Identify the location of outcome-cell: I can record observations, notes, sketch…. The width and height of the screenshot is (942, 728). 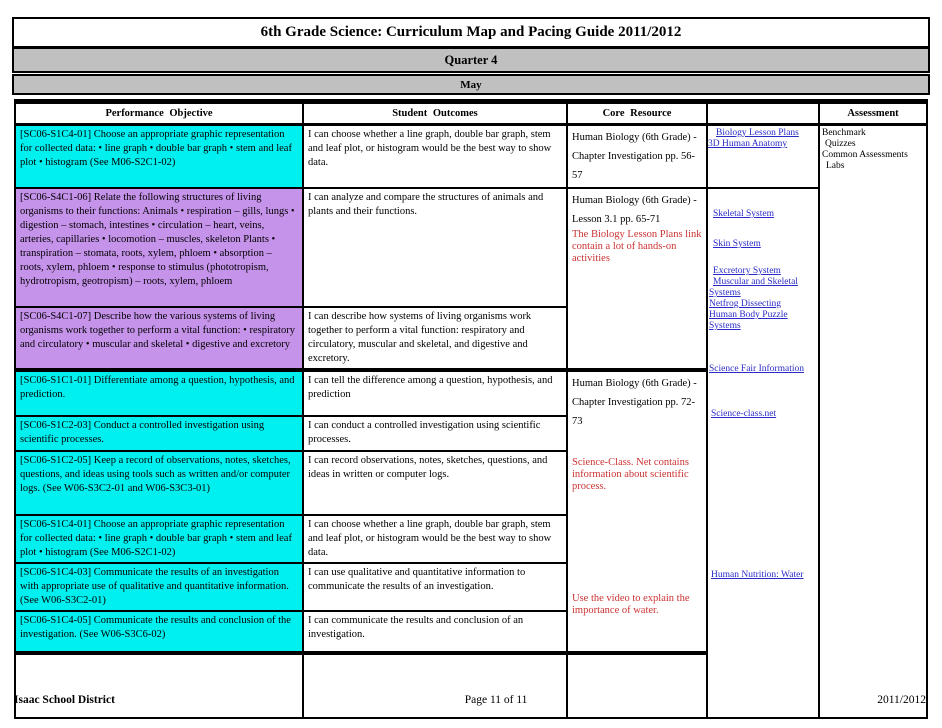
(435, 483).